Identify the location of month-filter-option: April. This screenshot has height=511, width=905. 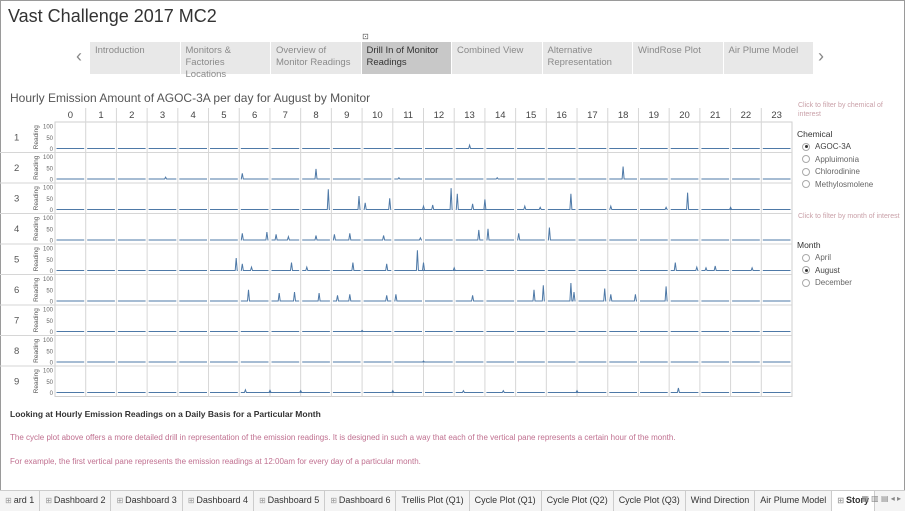
(816, 257).